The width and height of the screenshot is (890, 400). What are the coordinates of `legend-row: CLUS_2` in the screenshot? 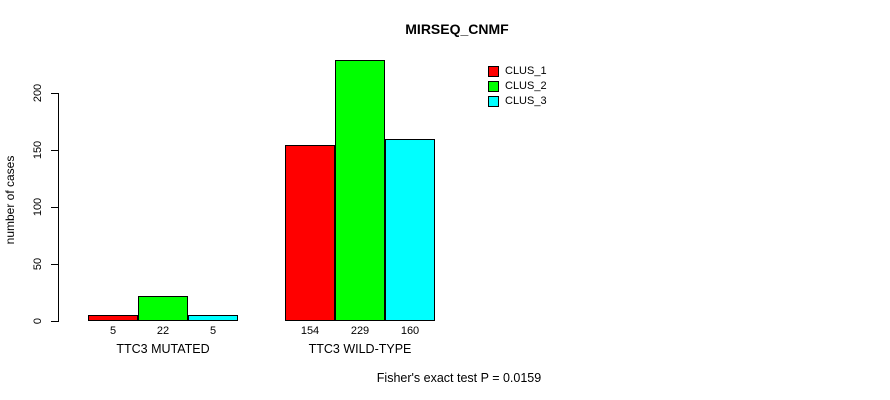 It's located at (517, 86).